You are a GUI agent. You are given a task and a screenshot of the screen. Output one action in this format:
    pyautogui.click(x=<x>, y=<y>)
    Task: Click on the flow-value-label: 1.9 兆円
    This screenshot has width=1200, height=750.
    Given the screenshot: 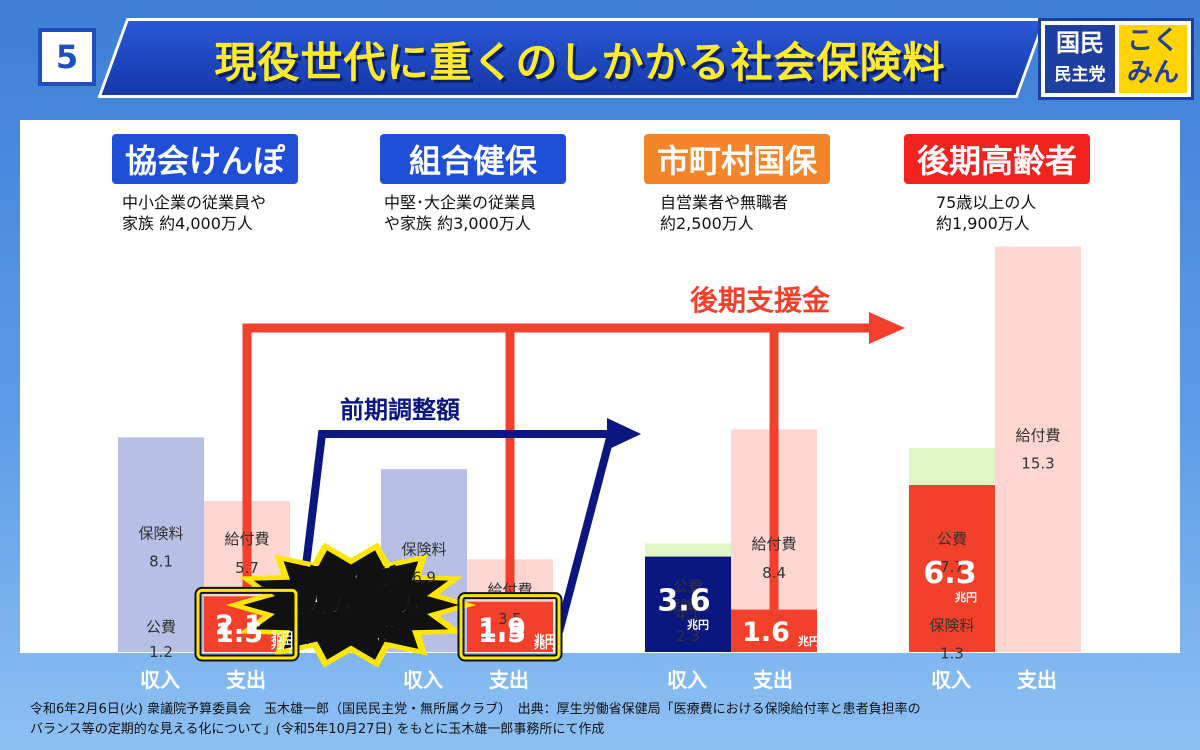 What is the action you would take?
    pyautogui.click(x=517, y=629)
    